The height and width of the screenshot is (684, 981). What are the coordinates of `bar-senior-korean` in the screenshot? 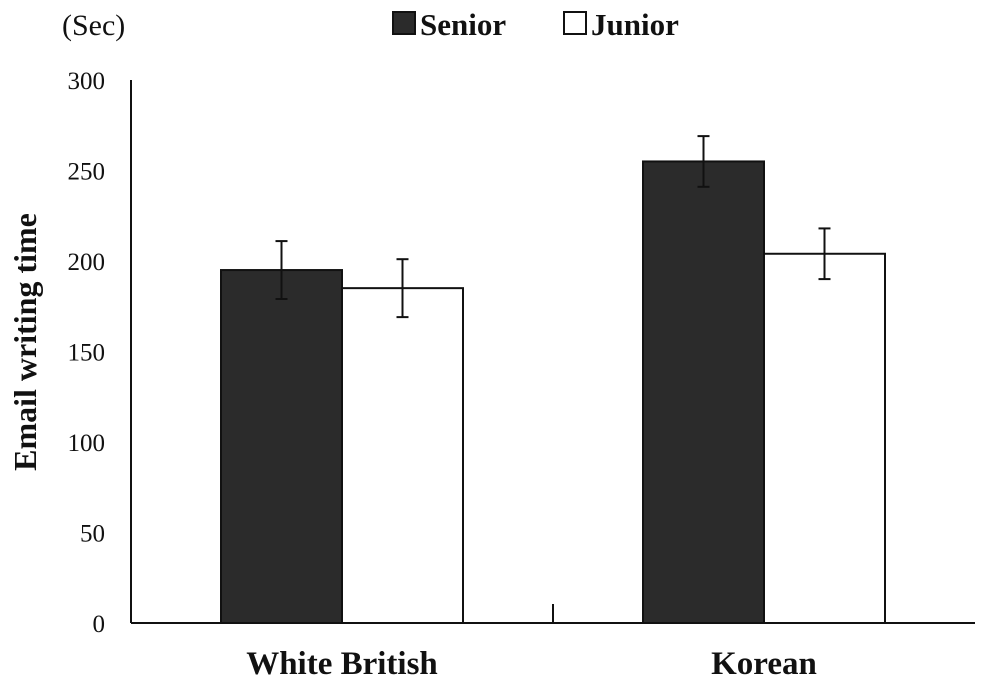 It's located at (703, 392).